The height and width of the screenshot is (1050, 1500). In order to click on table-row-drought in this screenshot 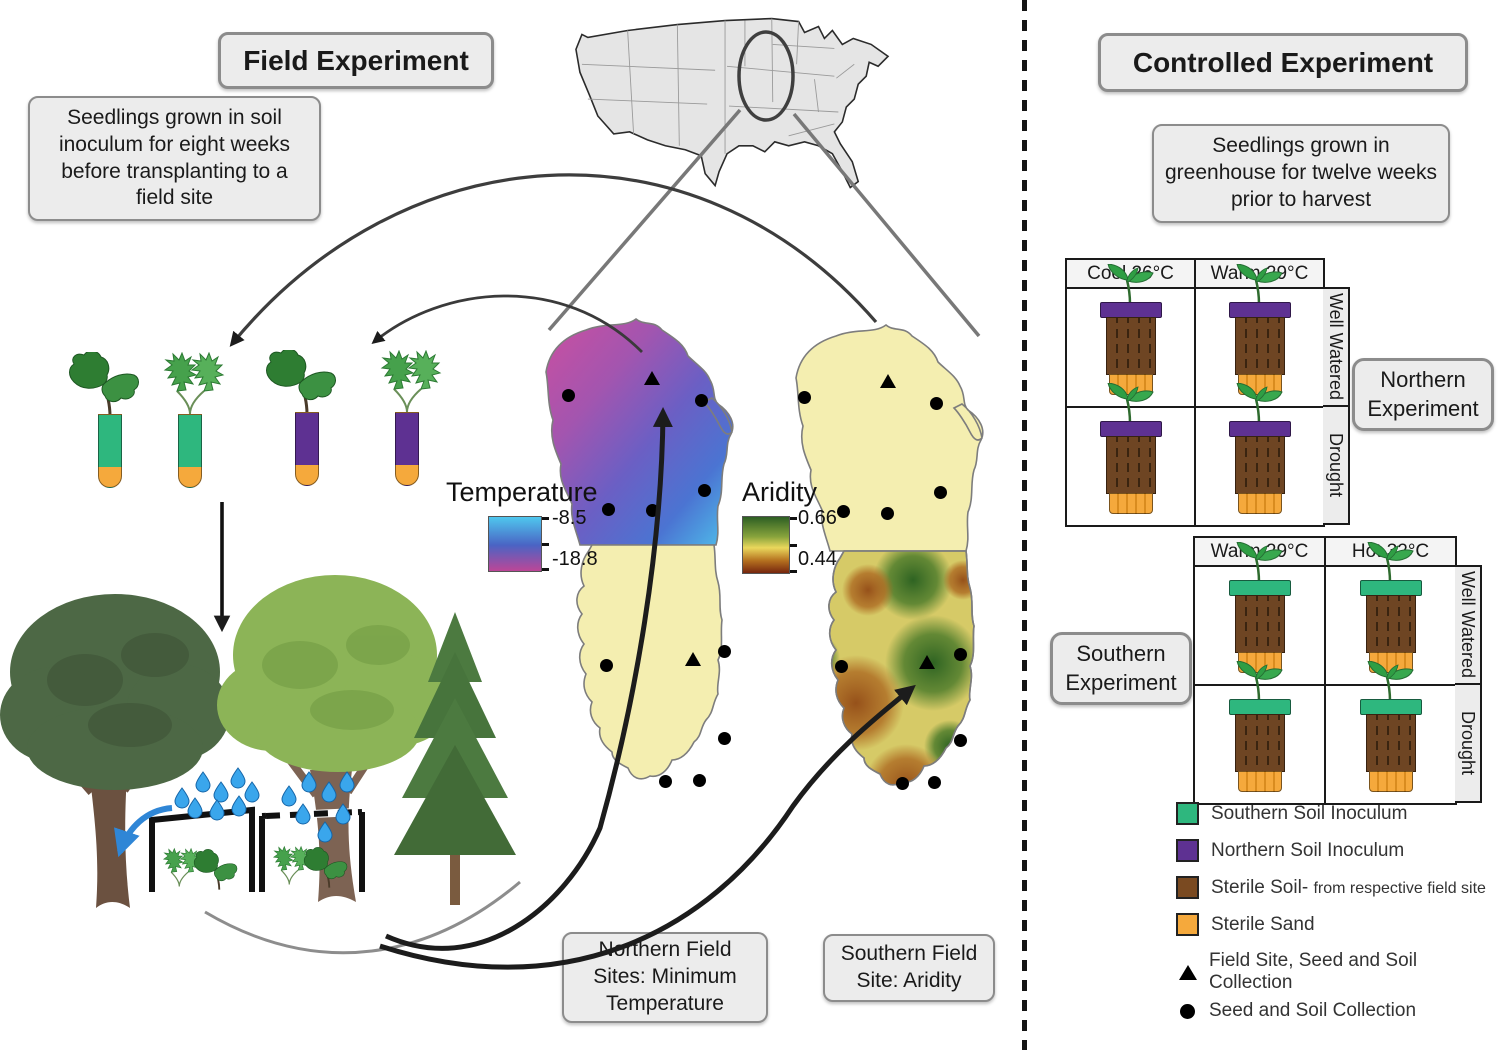, I will do `click(1195, 454)`.